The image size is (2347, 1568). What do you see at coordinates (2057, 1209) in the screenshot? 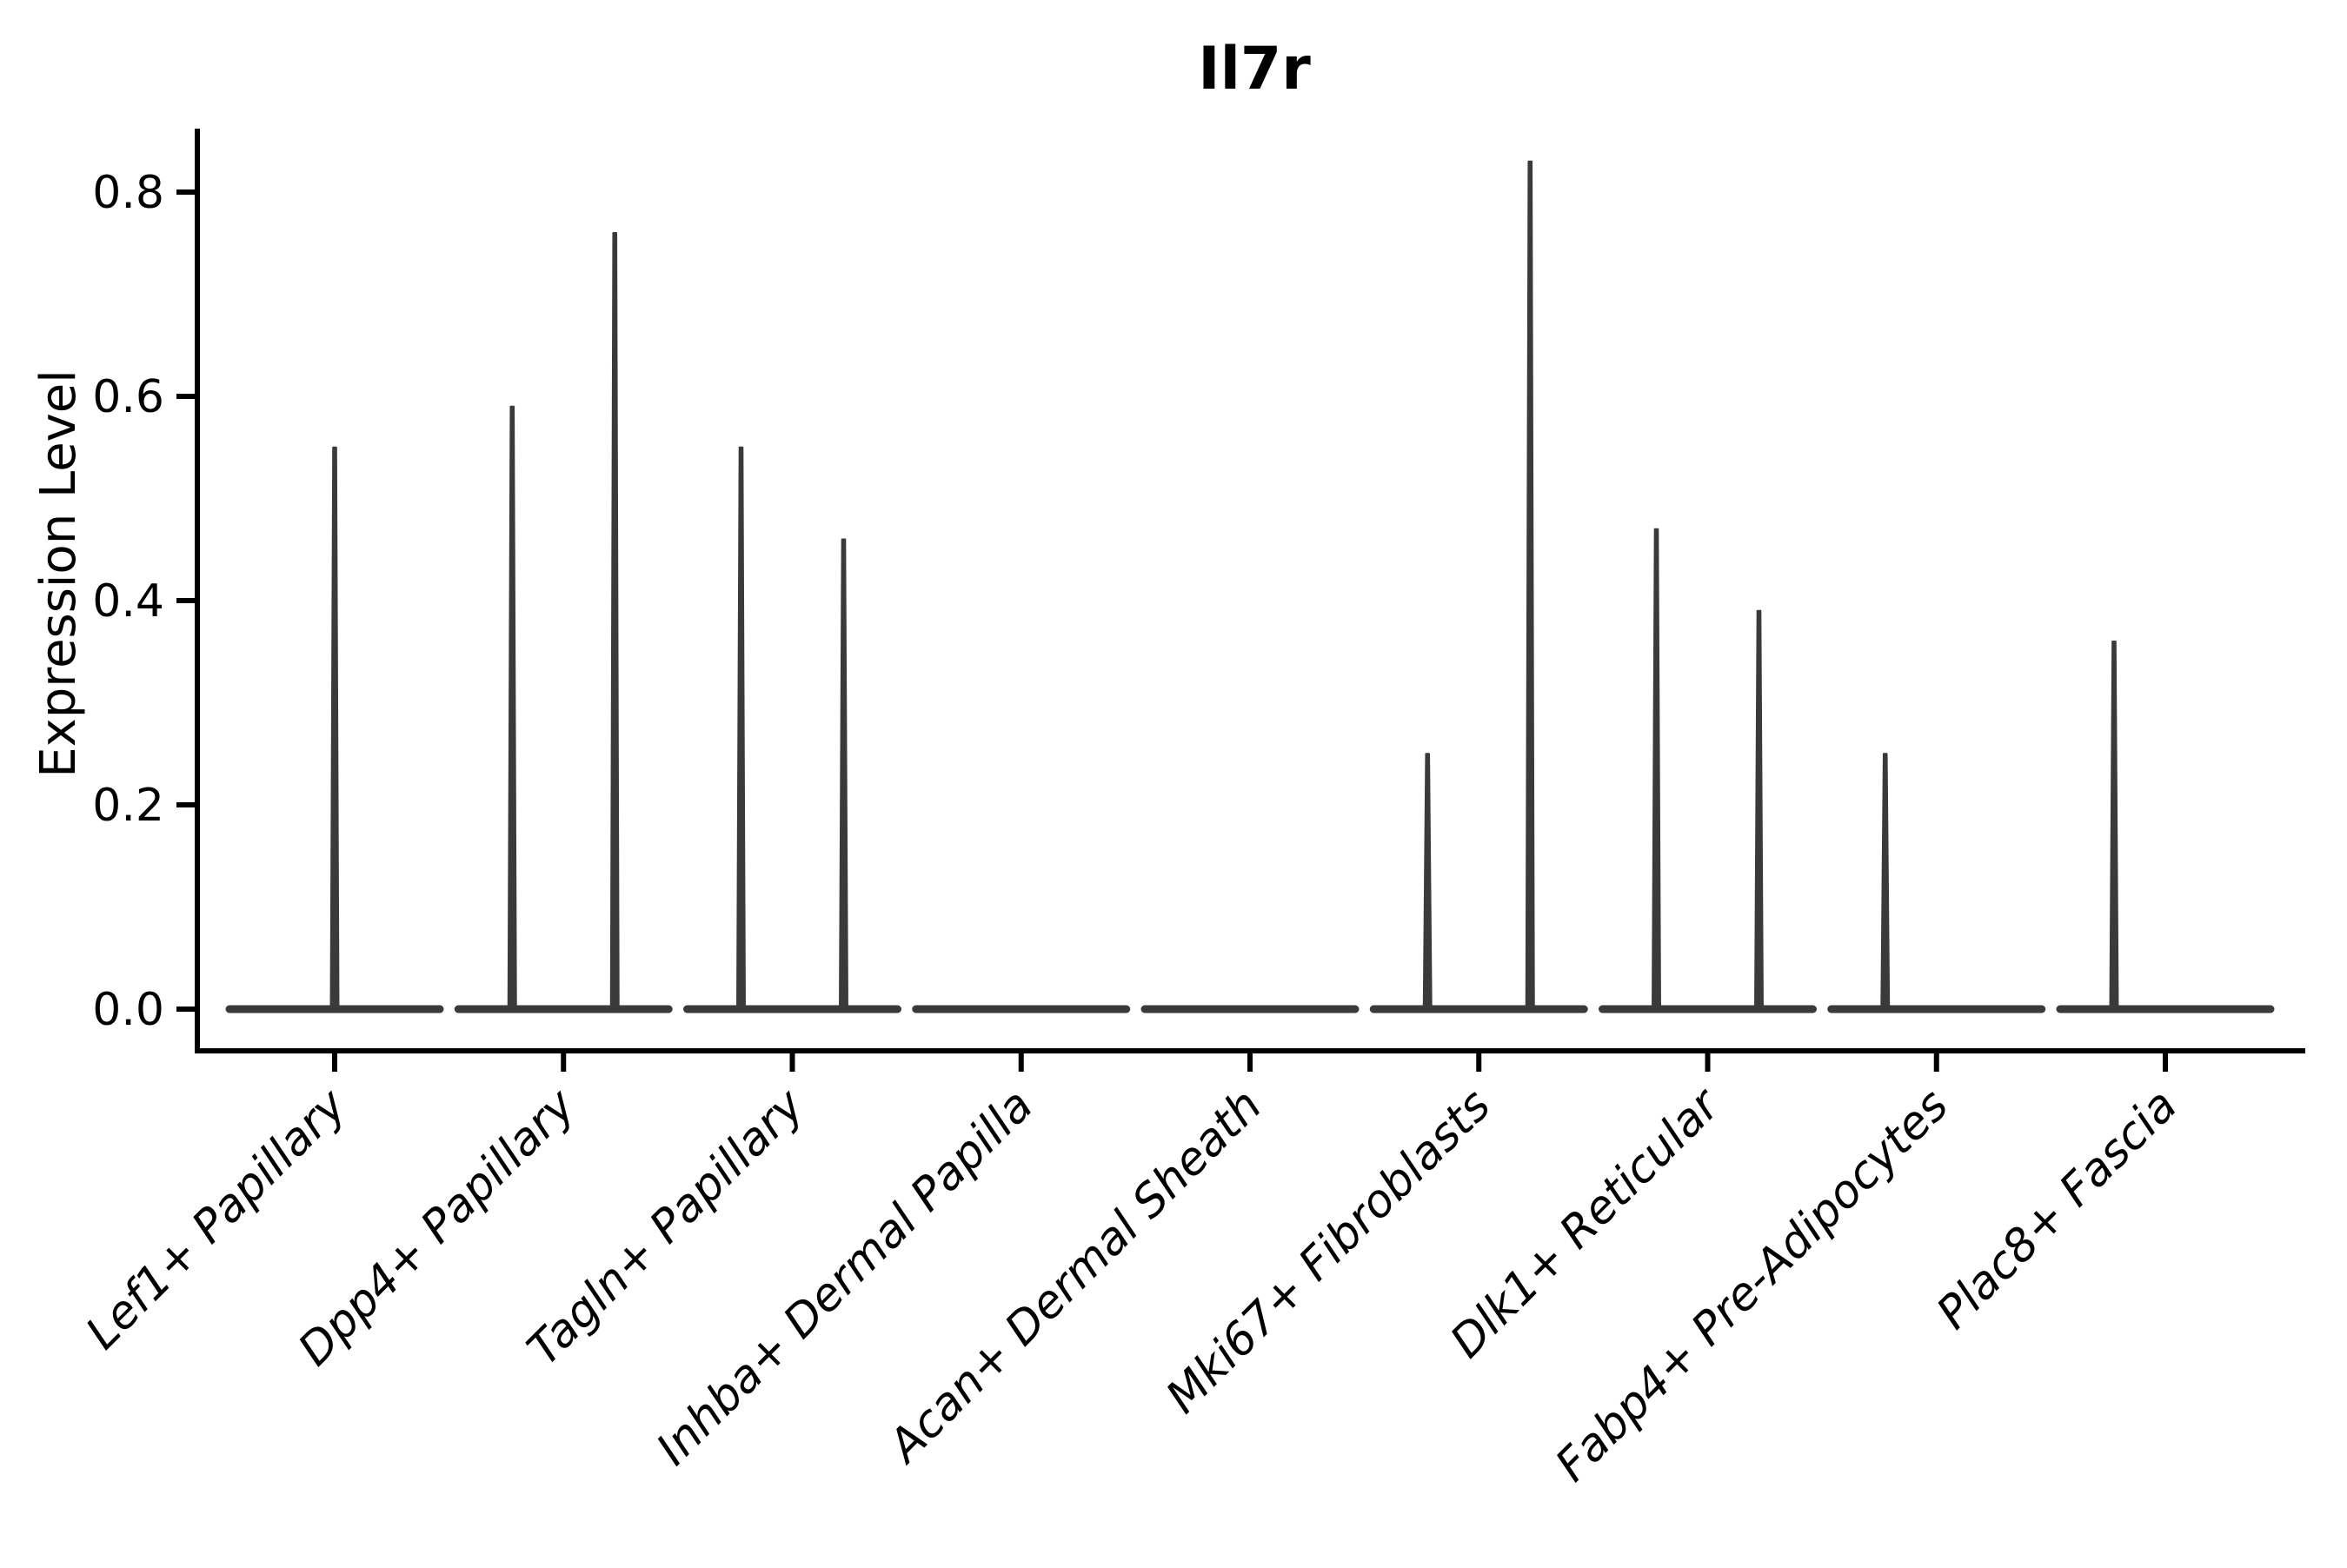
I see `x-tick-label: Plac8+ Fascia` at bounding box center [2057, 1209].